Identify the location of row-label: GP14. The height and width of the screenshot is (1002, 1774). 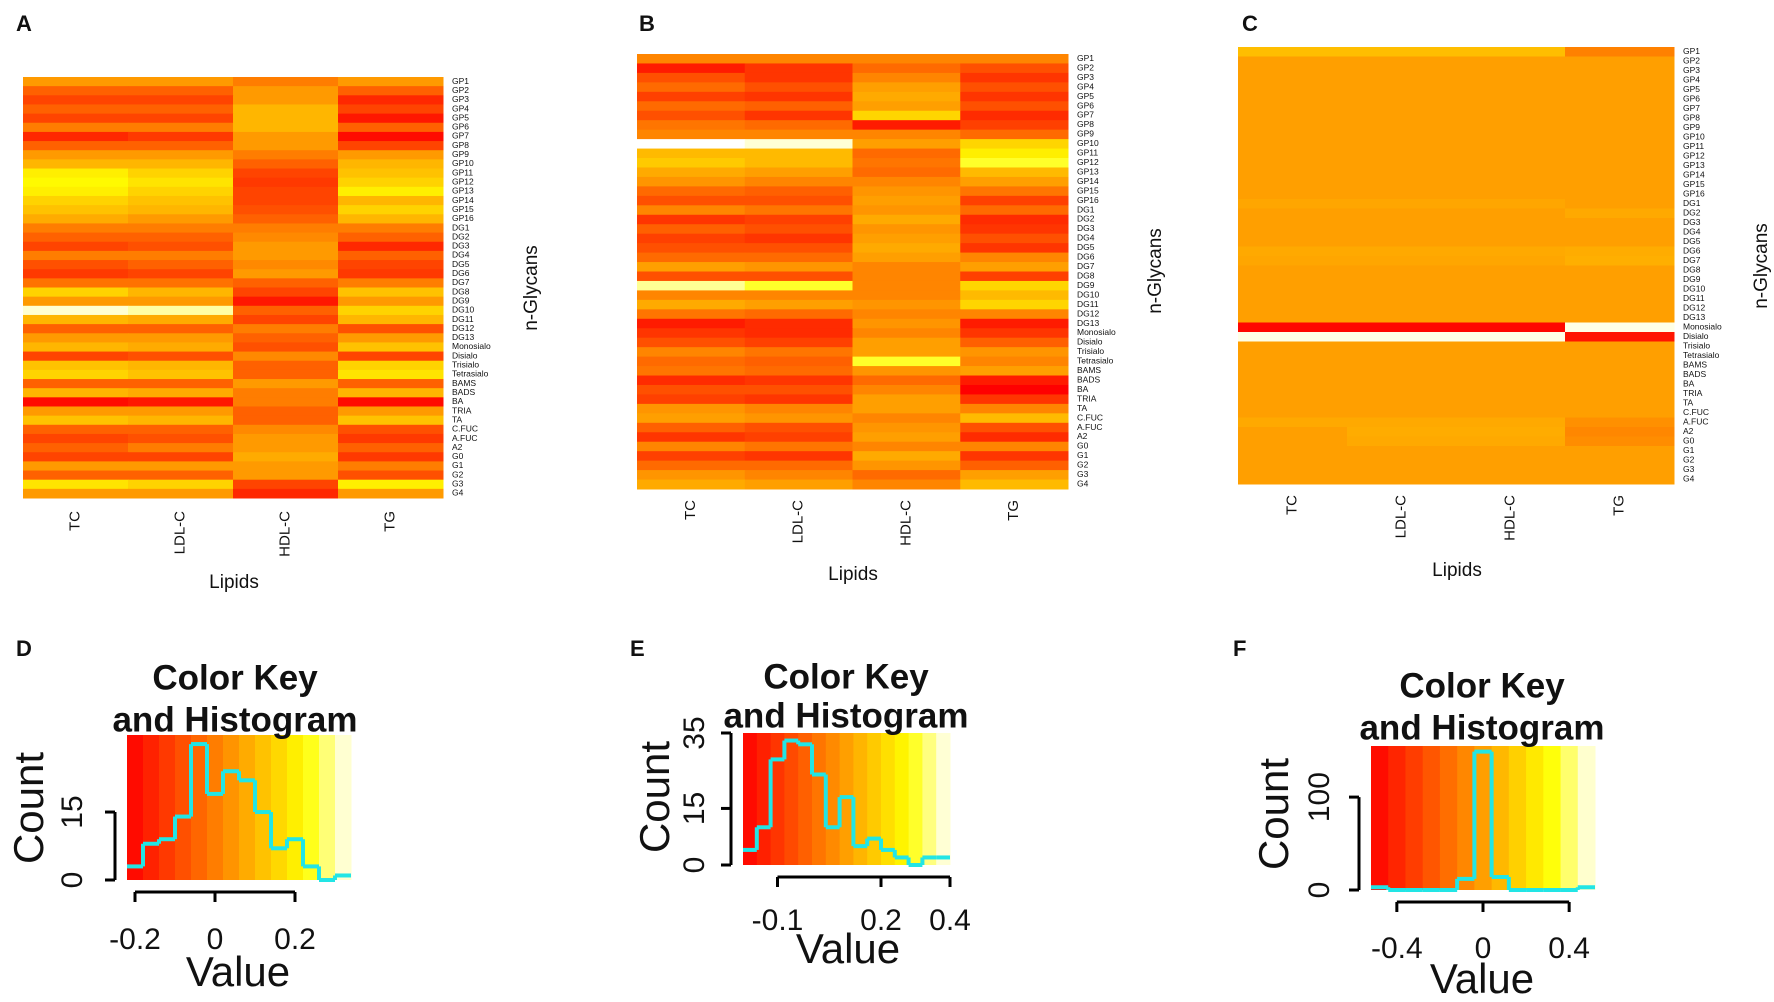
(463, 200).